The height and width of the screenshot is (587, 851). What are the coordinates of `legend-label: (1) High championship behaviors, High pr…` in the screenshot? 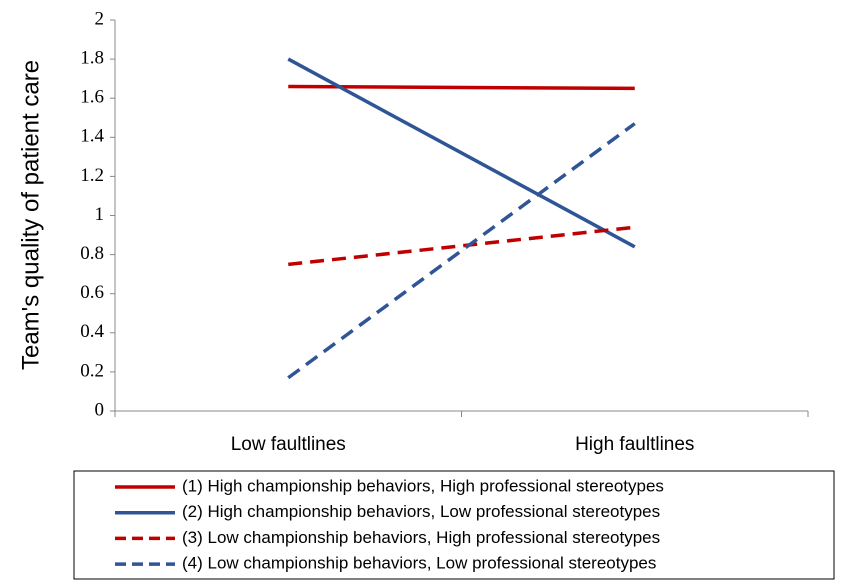 It's located at (423, 485).